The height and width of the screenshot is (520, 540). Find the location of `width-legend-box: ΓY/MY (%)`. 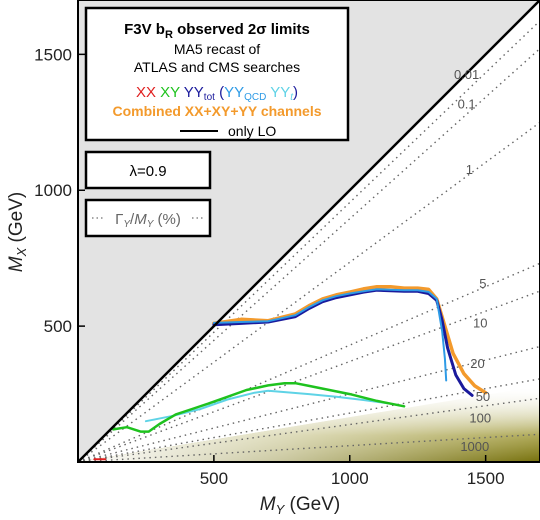

width-legend-box: ΓY/MY (%) is located at coordinates (148, 218).